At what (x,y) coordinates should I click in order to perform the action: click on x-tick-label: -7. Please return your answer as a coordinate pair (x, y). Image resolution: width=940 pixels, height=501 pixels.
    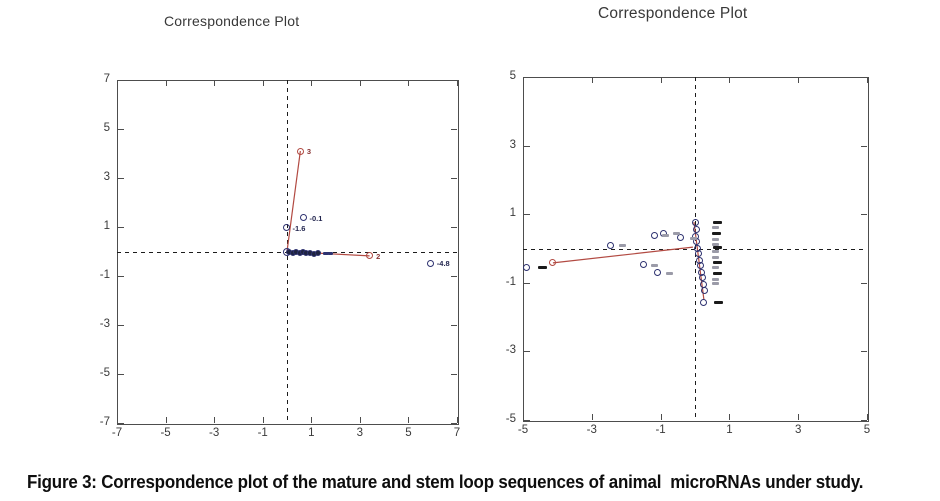
    Looking at the image, I should click on (117, 433).